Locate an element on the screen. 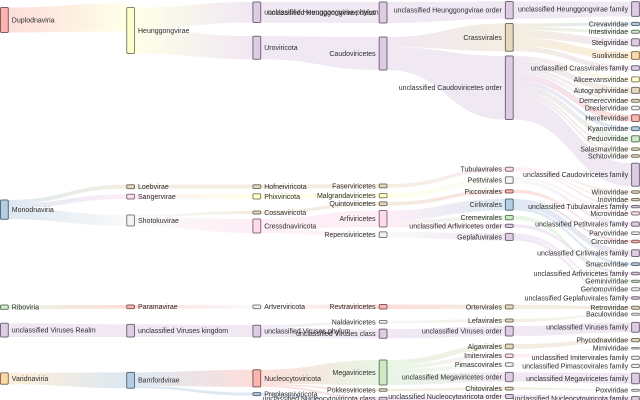 This screenshot has height=400, width=640. svg-text: Kyanoviridae is located at coordinates (608, 129).